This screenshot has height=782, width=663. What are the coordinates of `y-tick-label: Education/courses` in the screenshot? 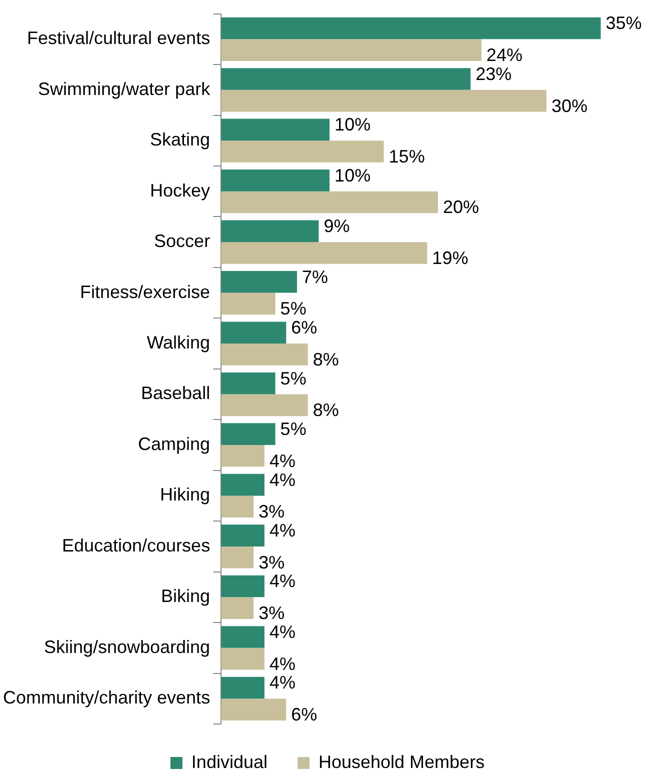 It's located at (136, 545).